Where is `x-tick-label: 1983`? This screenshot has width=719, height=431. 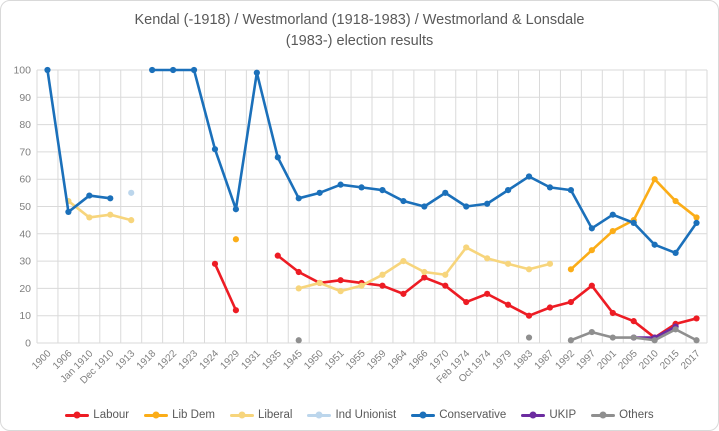
x-tick-label: 1983 is located at coordinates (524, 360).